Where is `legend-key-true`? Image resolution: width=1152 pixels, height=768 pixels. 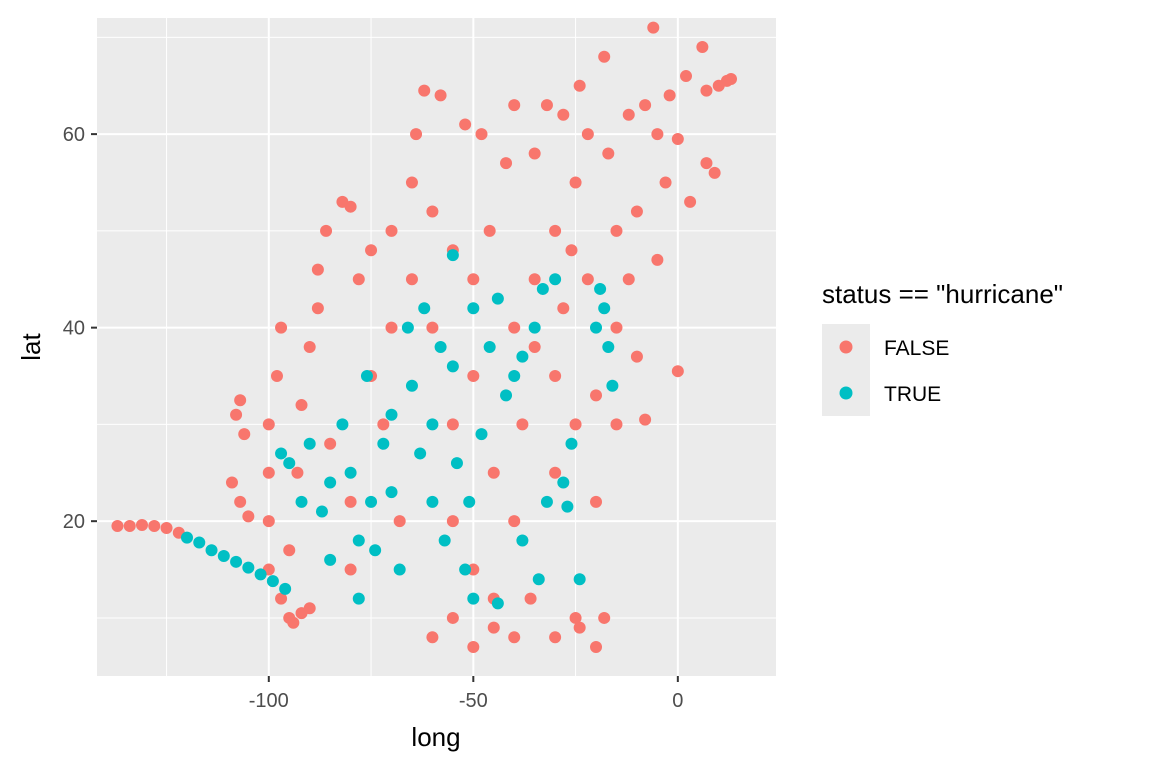
legend-key-true is located at coordinates (846, 393).